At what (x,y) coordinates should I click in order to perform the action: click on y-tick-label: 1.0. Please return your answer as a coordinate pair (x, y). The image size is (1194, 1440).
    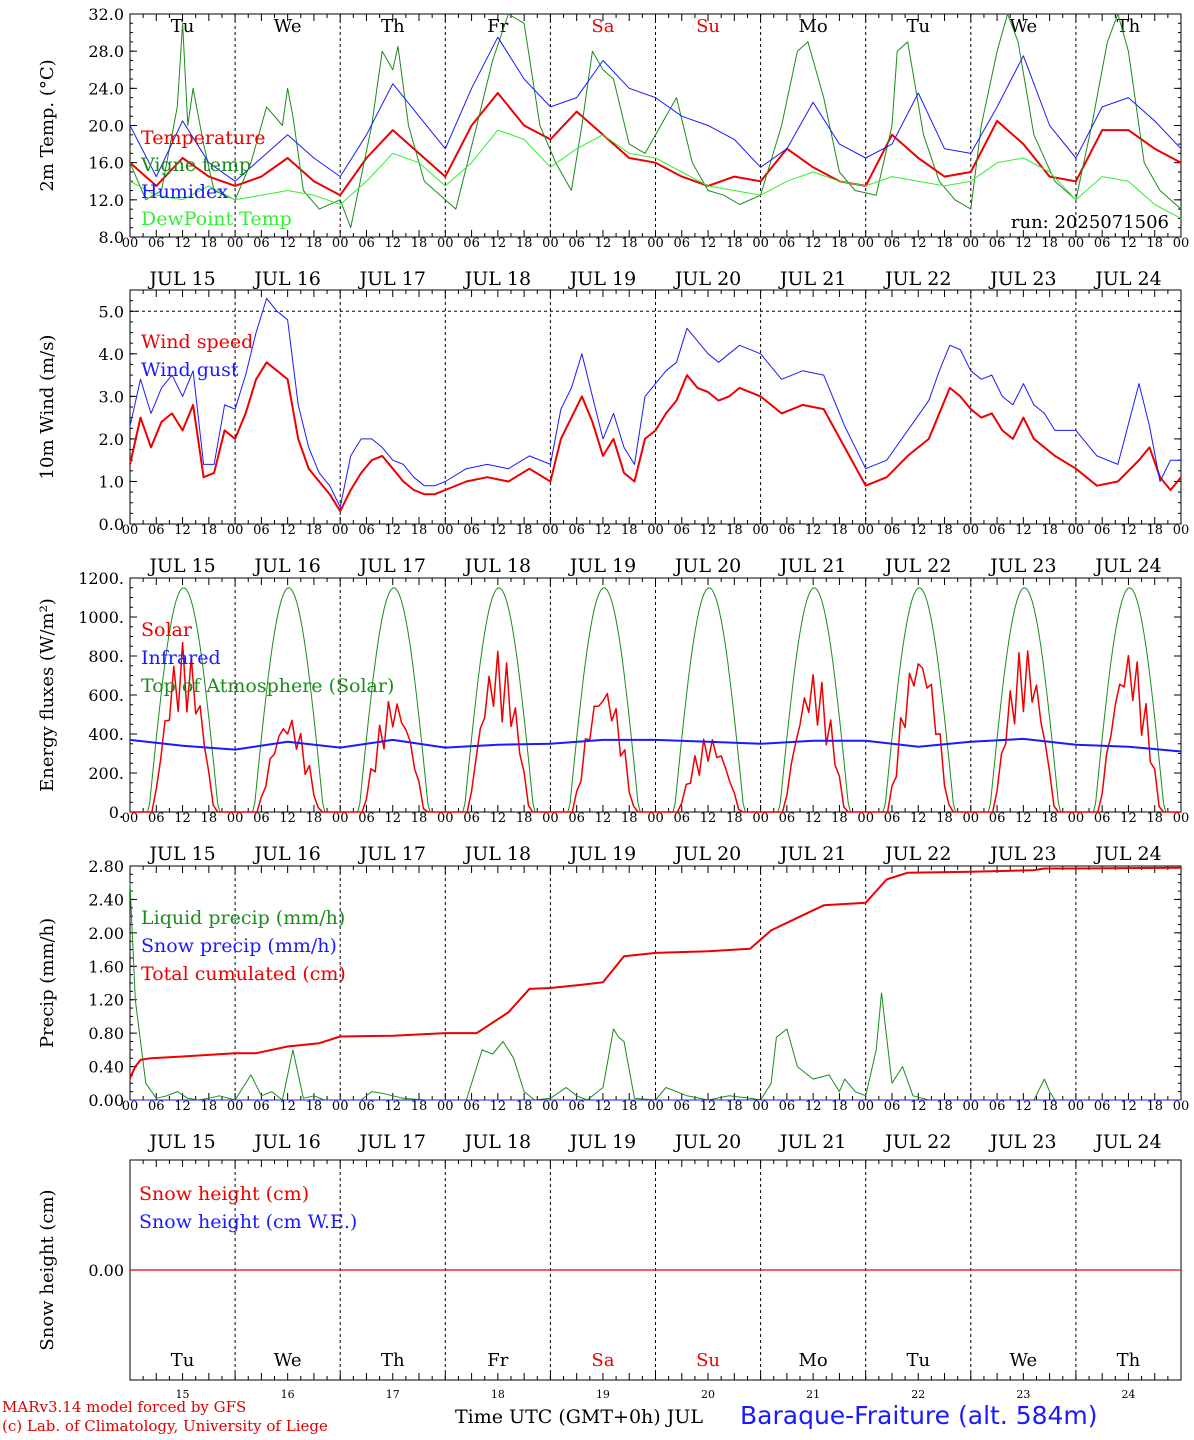
    Looking at the image, I should click on (111, 481).